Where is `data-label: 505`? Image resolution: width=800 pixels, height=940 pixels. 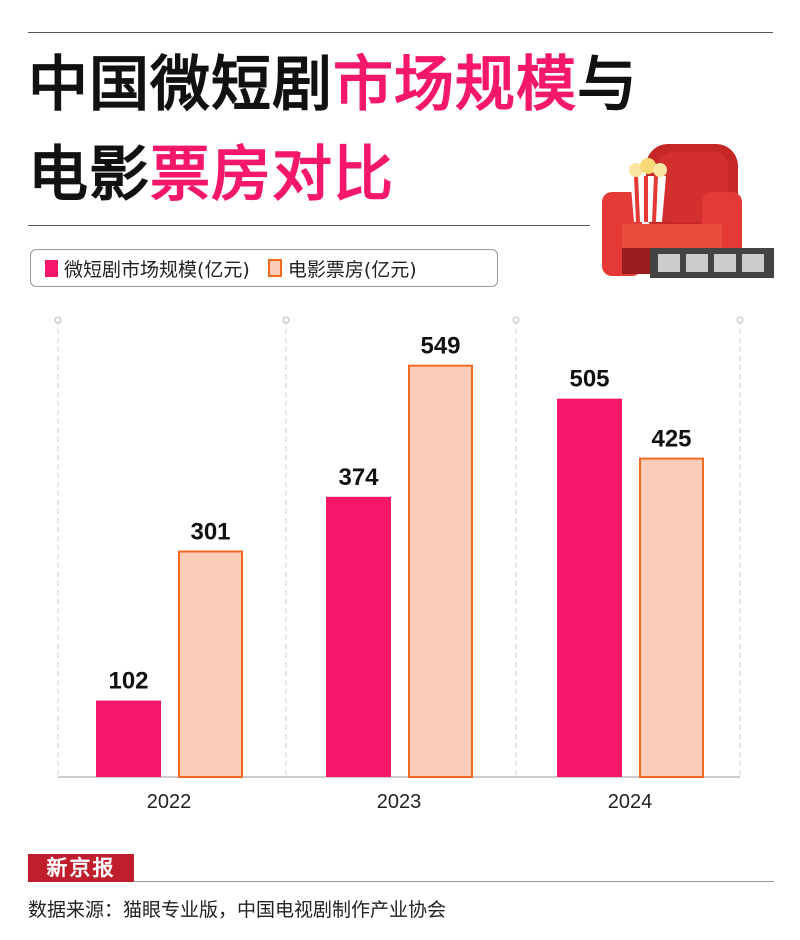
data-label: 505 is located at coordinates (589, 379).